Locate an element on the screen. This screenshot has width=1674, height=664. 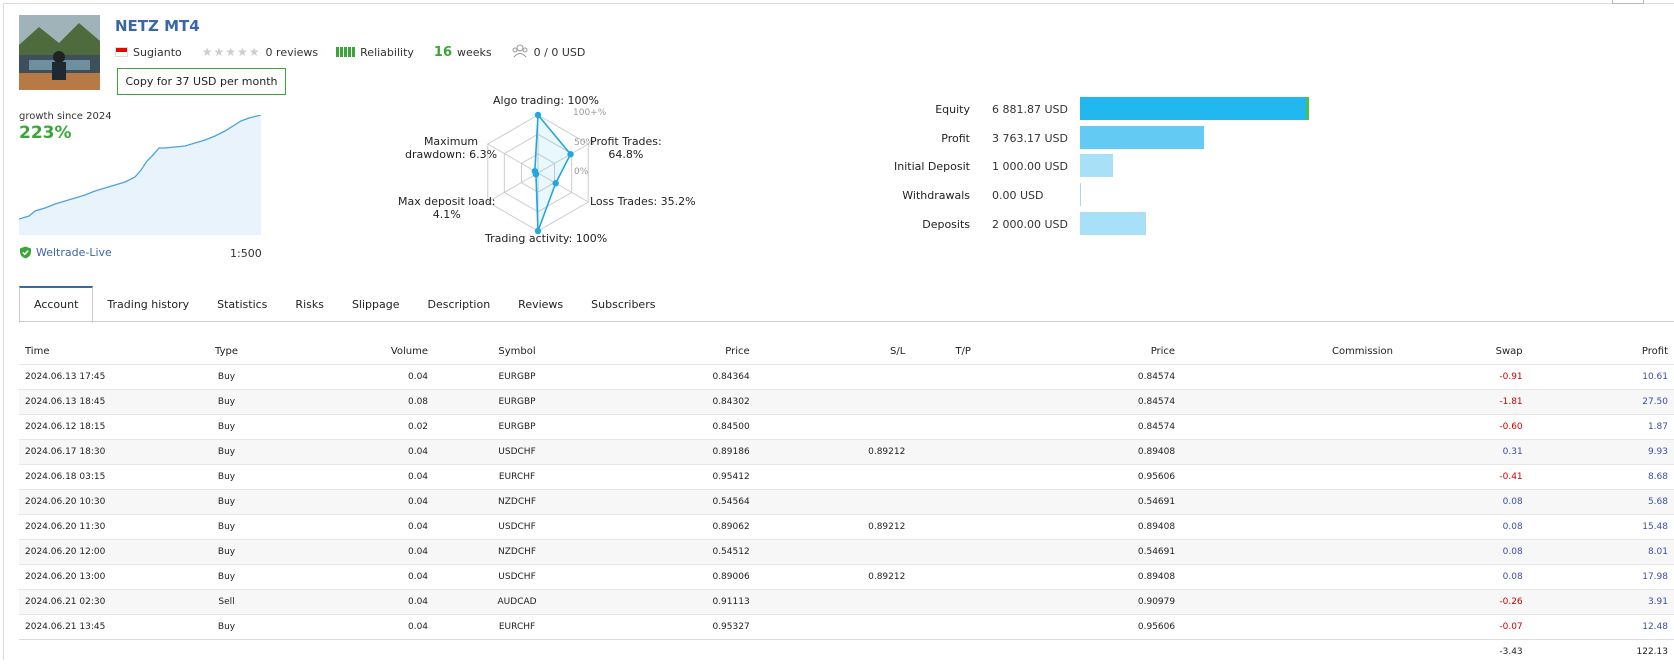
table-cell: 8.01 is located at coordinates (1601, 552).